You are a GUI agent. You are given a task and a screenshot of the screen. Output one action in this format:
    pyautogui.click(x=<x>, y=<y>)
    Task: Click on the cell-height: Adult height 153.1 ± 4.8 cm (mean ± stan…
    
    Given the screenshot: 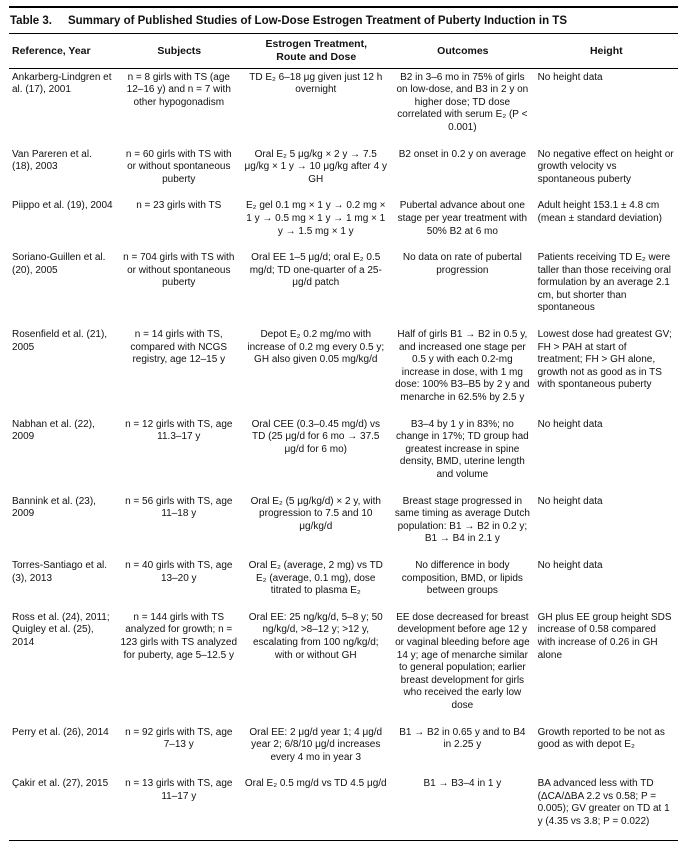 What is the action you would take?
    pyautogui.click(x=600, y=212)
    